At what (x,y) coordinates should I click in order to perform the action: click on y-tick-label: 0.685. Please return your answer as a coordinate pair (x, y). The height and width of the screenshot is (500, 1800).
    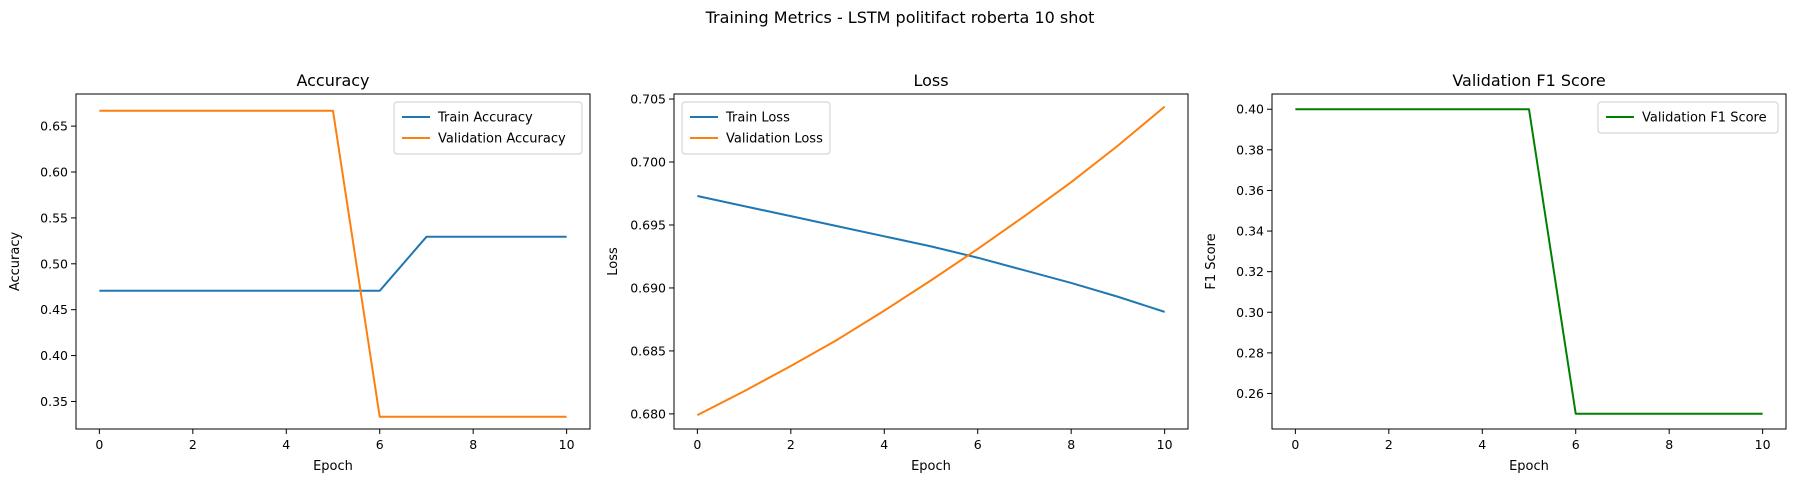
    Looking at the image, I should click on (648, 350).